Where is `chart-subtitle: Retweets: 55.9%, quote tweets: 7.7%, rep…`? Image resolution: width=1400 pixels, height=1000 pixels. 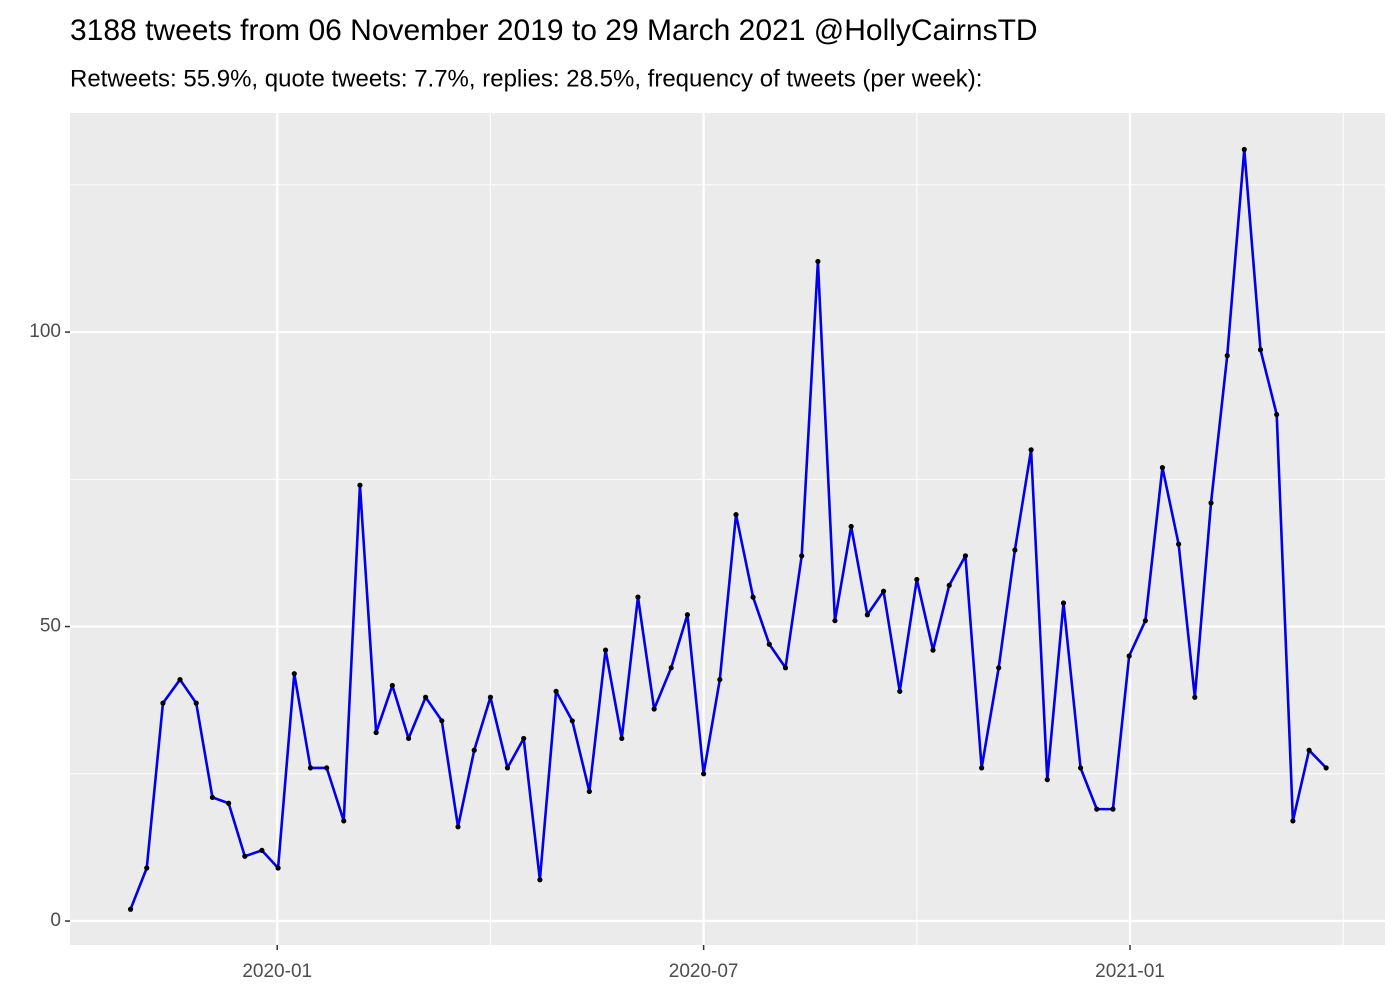 chart-subtitle: Retweets: 55.9%, quote tweets: 7.7%, rep… is located at coordinates (526, 78).